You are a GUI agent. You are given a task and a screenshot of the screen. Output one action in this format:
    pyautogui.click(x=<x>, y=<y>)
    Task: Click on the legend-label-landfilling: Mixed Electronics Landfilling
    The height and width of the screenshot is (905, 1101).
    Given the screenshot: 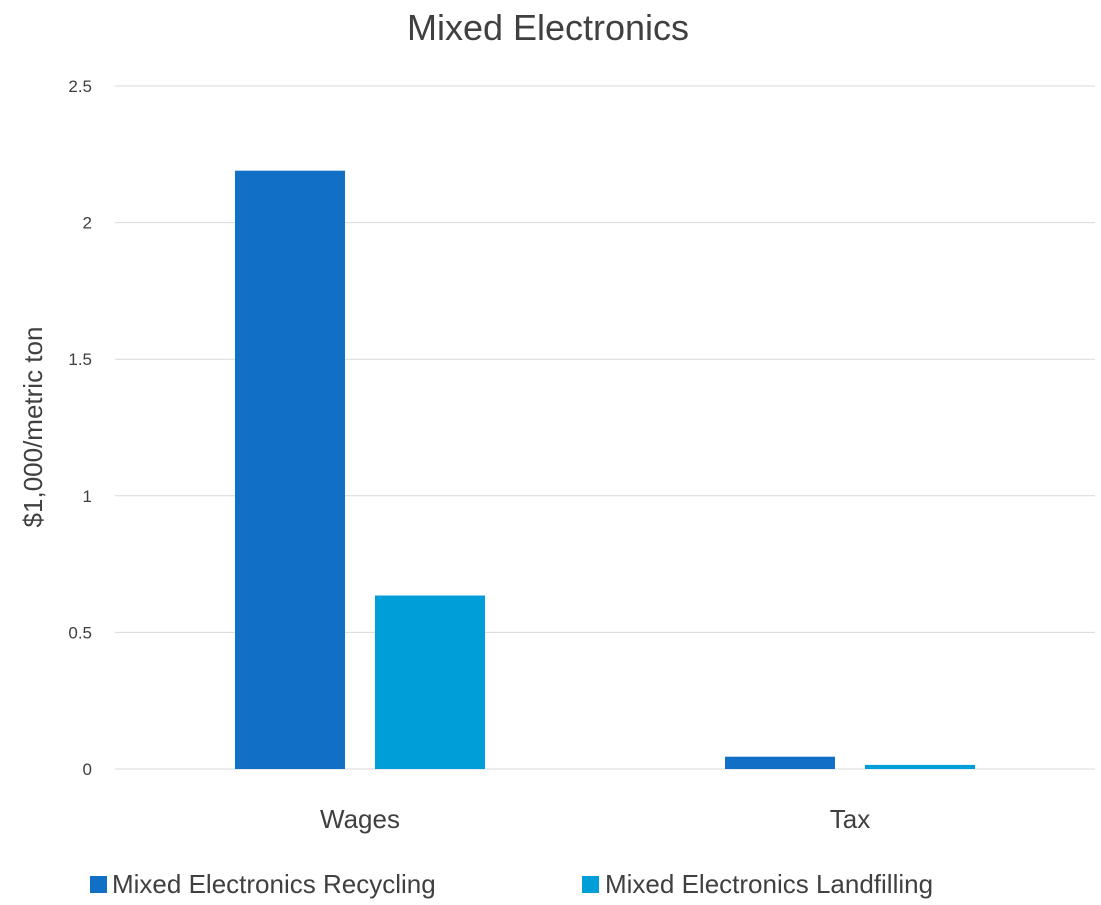 What is the action you would take?
    pyautogui.click(x=769, y=884)
    